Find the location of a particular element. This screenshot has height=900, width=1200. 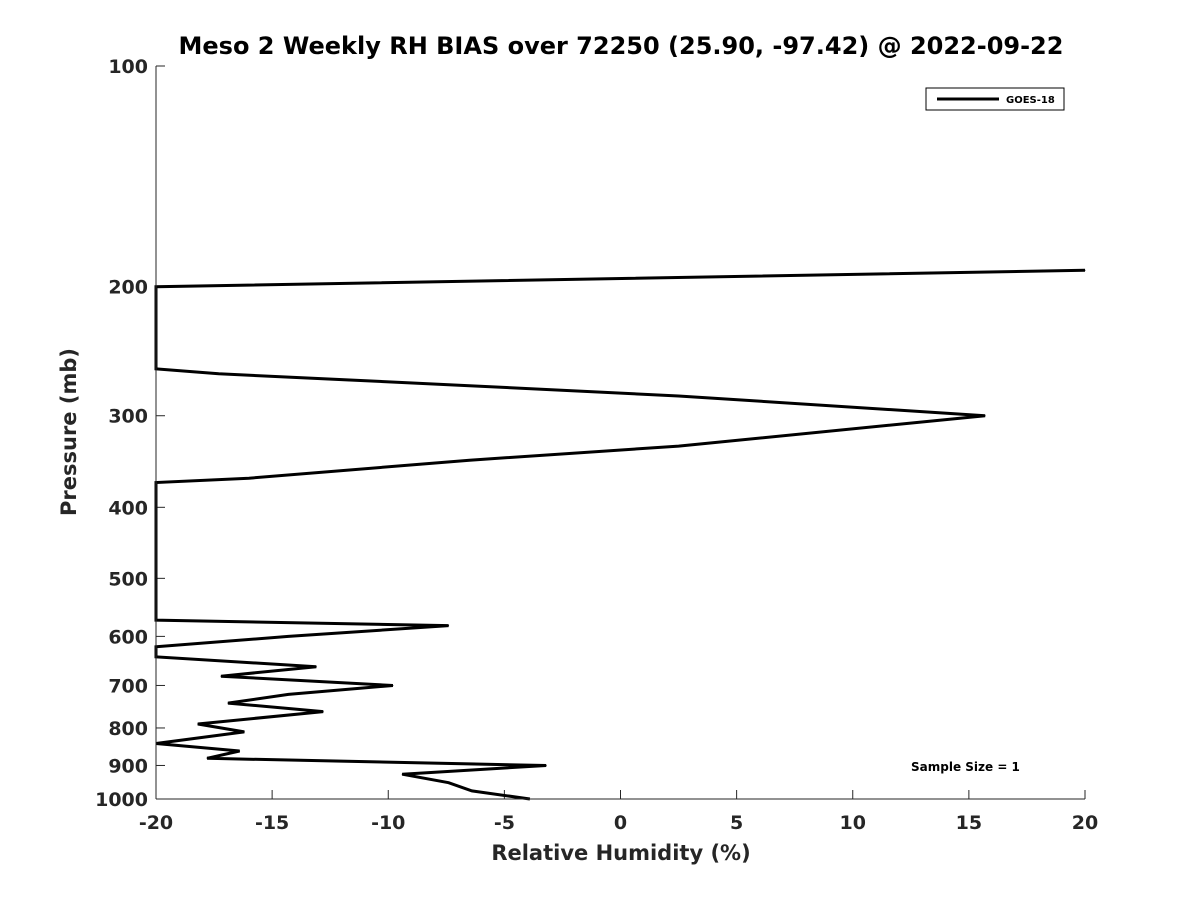

legend-label: GOES-18 is located at coordinates (1030, 100).